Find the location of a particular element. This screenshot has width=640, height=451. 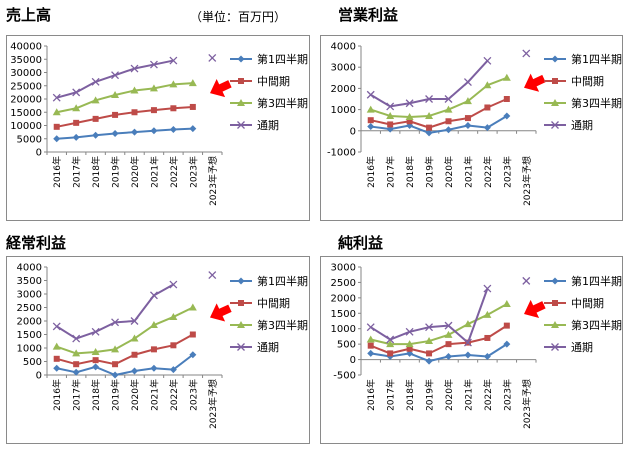

y-tick-label: 1000 is located at coordinates (343, 329).